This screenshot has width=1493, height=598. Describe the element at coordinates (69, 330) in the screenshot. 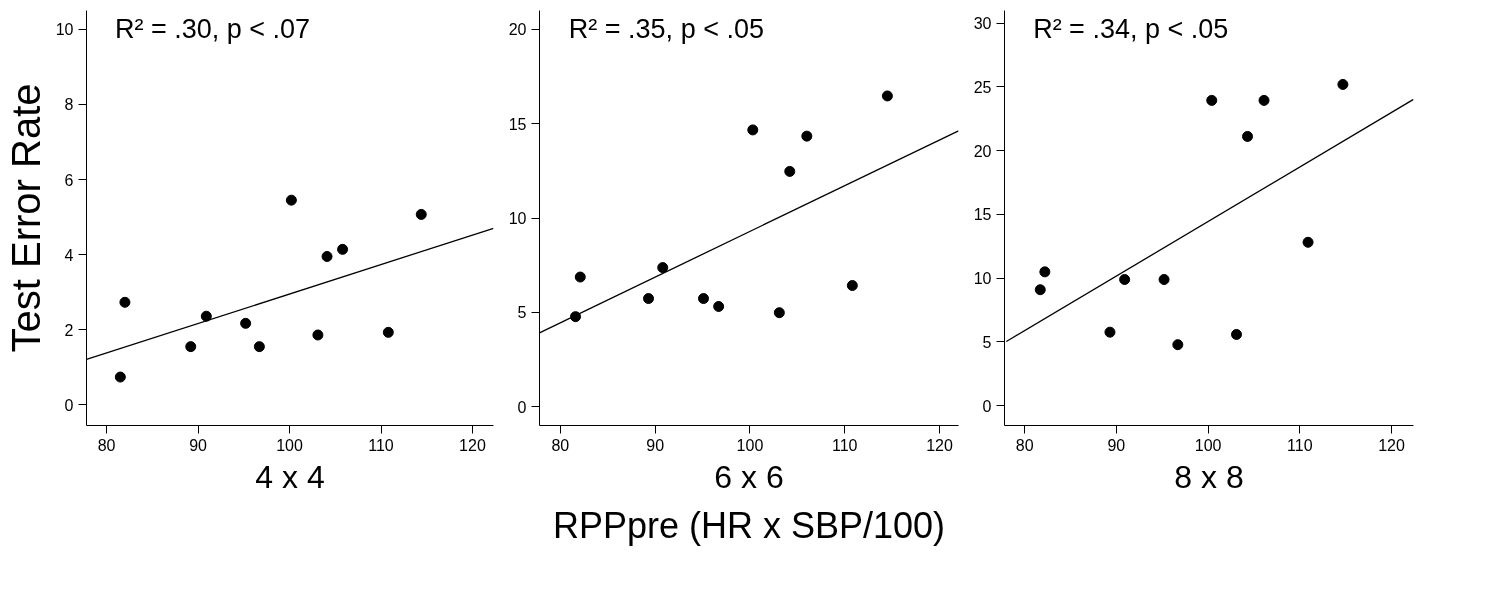

I see `y-tick-label: 2` at that location.